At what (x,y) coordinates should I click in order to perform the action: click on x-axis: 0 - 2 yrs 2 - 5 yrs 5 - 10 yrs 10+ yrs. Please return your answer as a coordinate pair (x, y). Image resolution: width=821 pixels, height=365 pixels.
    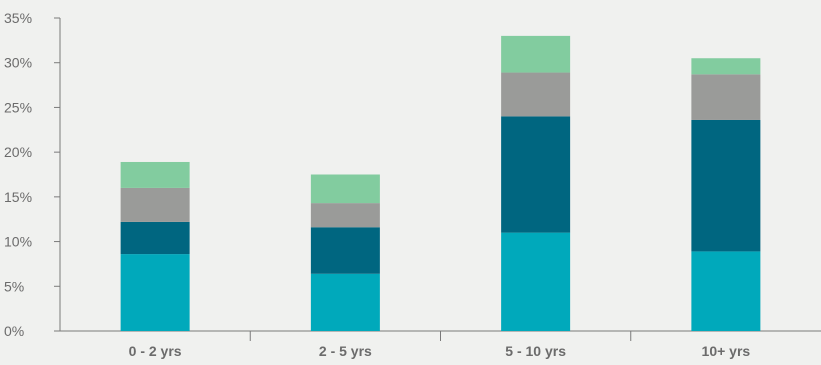
    Looking at the image, I should click on (440, 344).